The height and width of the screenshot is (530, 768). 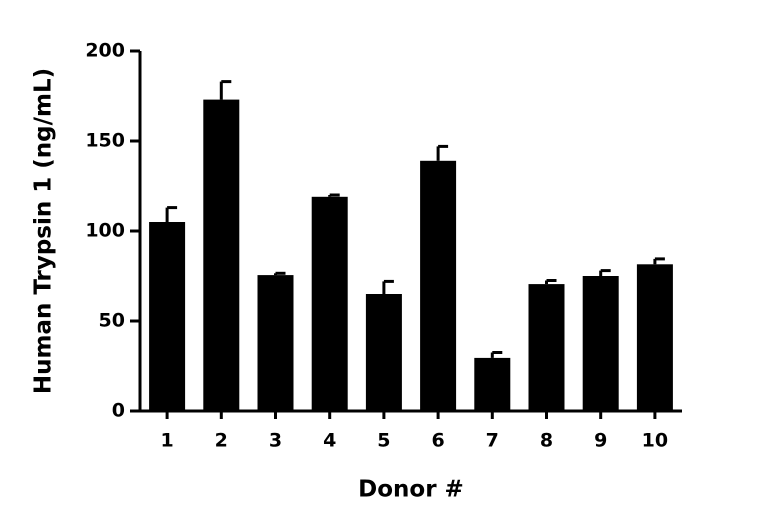 I want to click on y-axis-title: Human Trypsin 1 (ng/mL), so click(x=44, y=231).